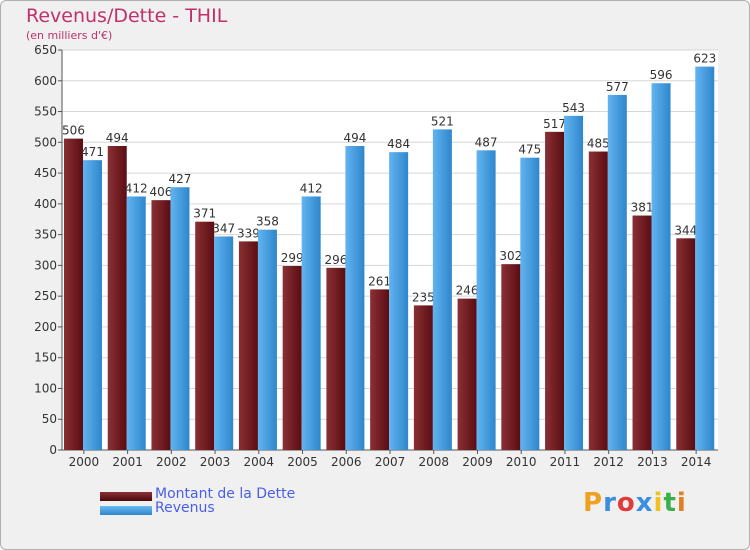  Describe the element at coordinates (215, 462) in the screenshot. I see `x-tick-label: 2003` at that location.